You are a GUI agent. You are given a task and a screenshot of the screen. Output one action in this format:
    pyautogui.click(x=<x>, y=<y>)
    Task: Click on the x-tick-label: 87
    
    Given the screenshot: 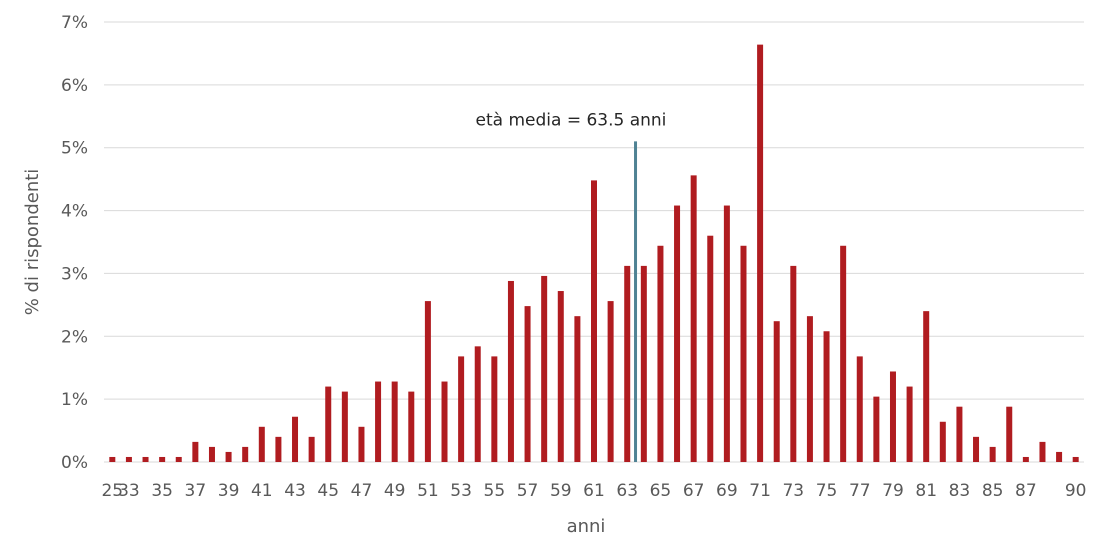 What is the action you would take?
    pyautogui.click(x=1026, y=491)
    